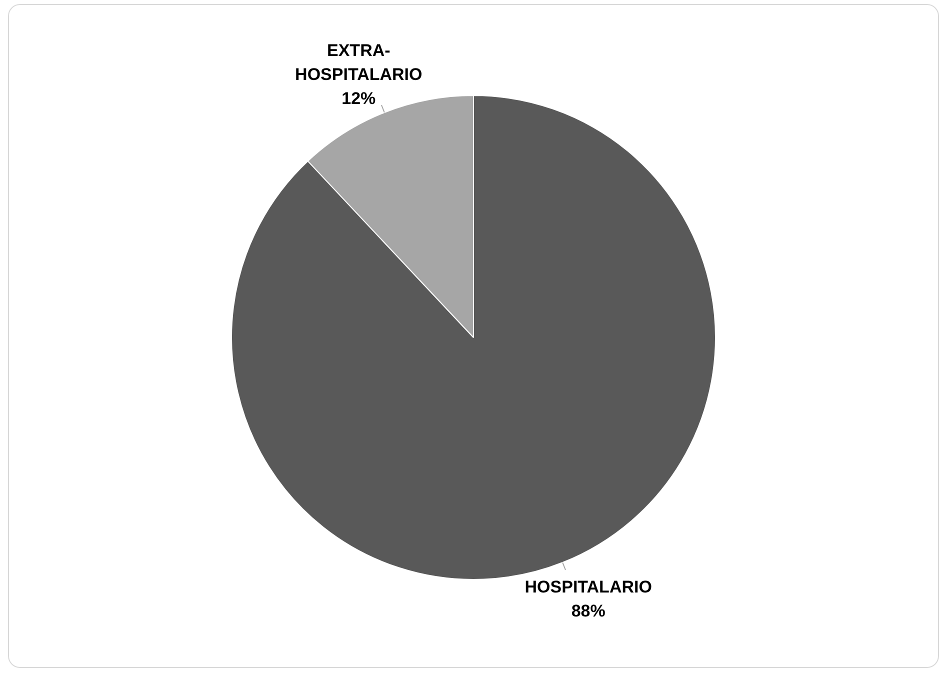 The height and width of the screenshot is (675, 947). I want to click on slice-label: EXTRA-HOSPITALARIO, so click(358, 62).